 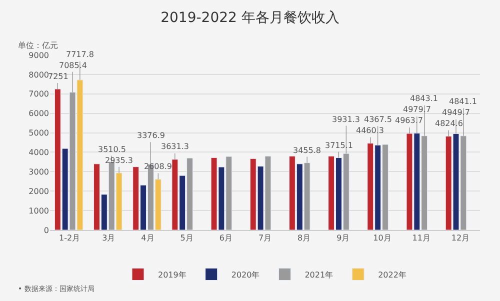 What do you see at coordinates (319, 275) in the screenshot?
I see `legend-label: 2021年` at bounding box center [319, 275].